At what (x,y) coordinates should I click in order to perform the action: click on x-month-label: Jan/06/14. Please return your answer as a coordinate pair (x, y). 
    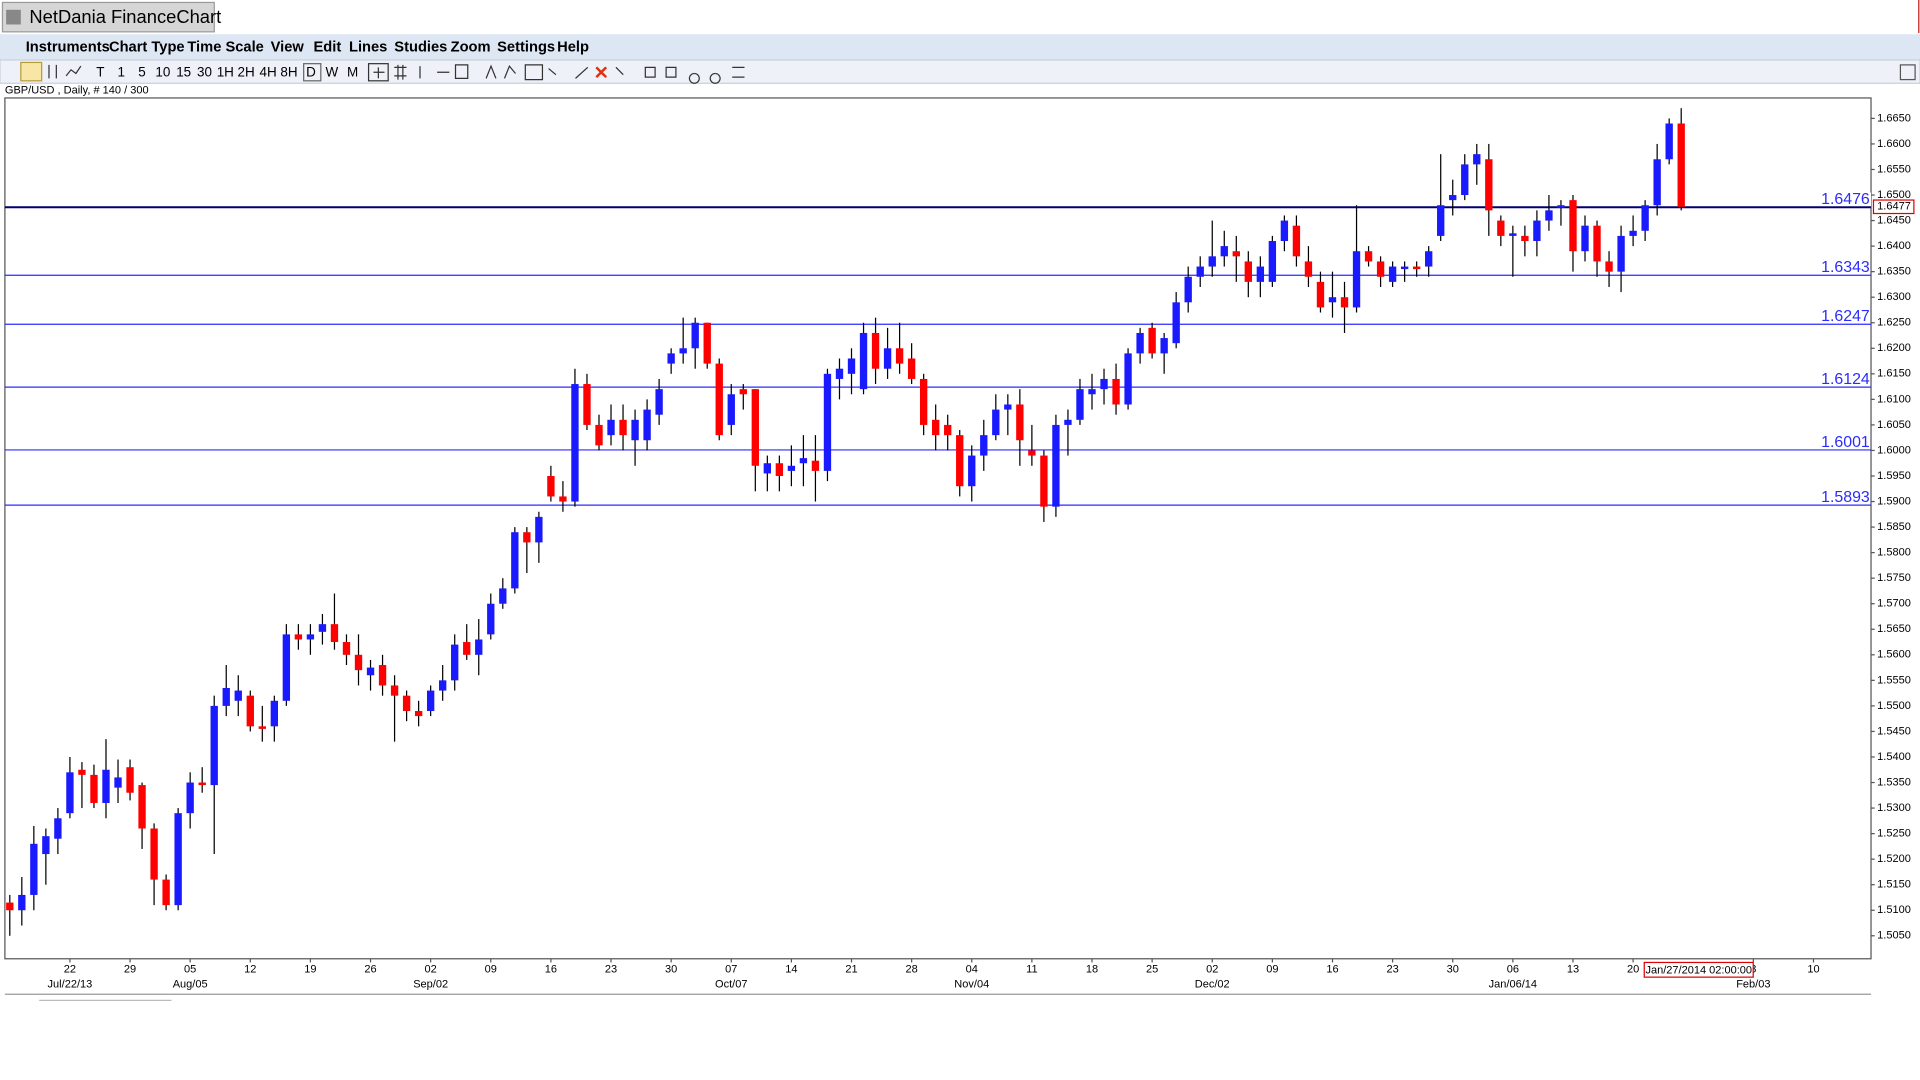
    Looking at the image, I should click on (1513, 984).